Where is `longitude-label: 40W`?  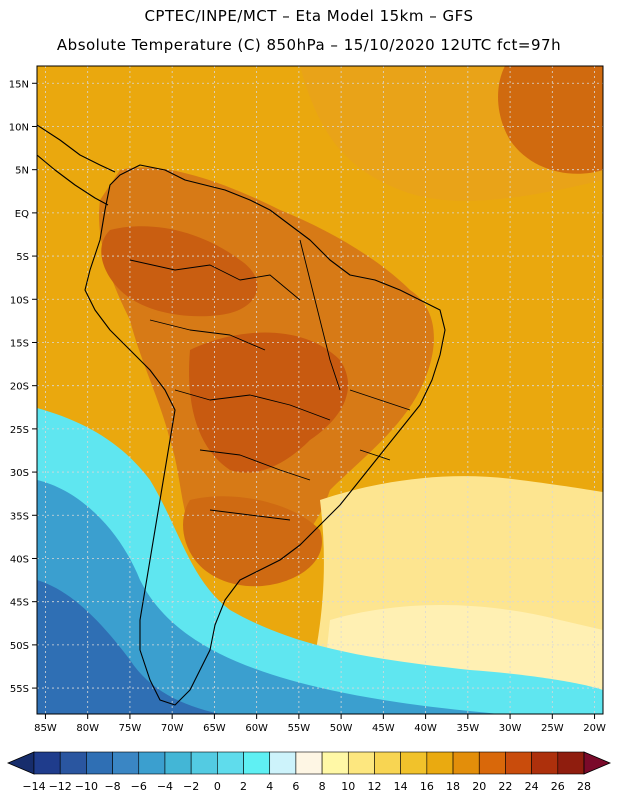 longitude-label: 40W is located at coordinates (425, 728).